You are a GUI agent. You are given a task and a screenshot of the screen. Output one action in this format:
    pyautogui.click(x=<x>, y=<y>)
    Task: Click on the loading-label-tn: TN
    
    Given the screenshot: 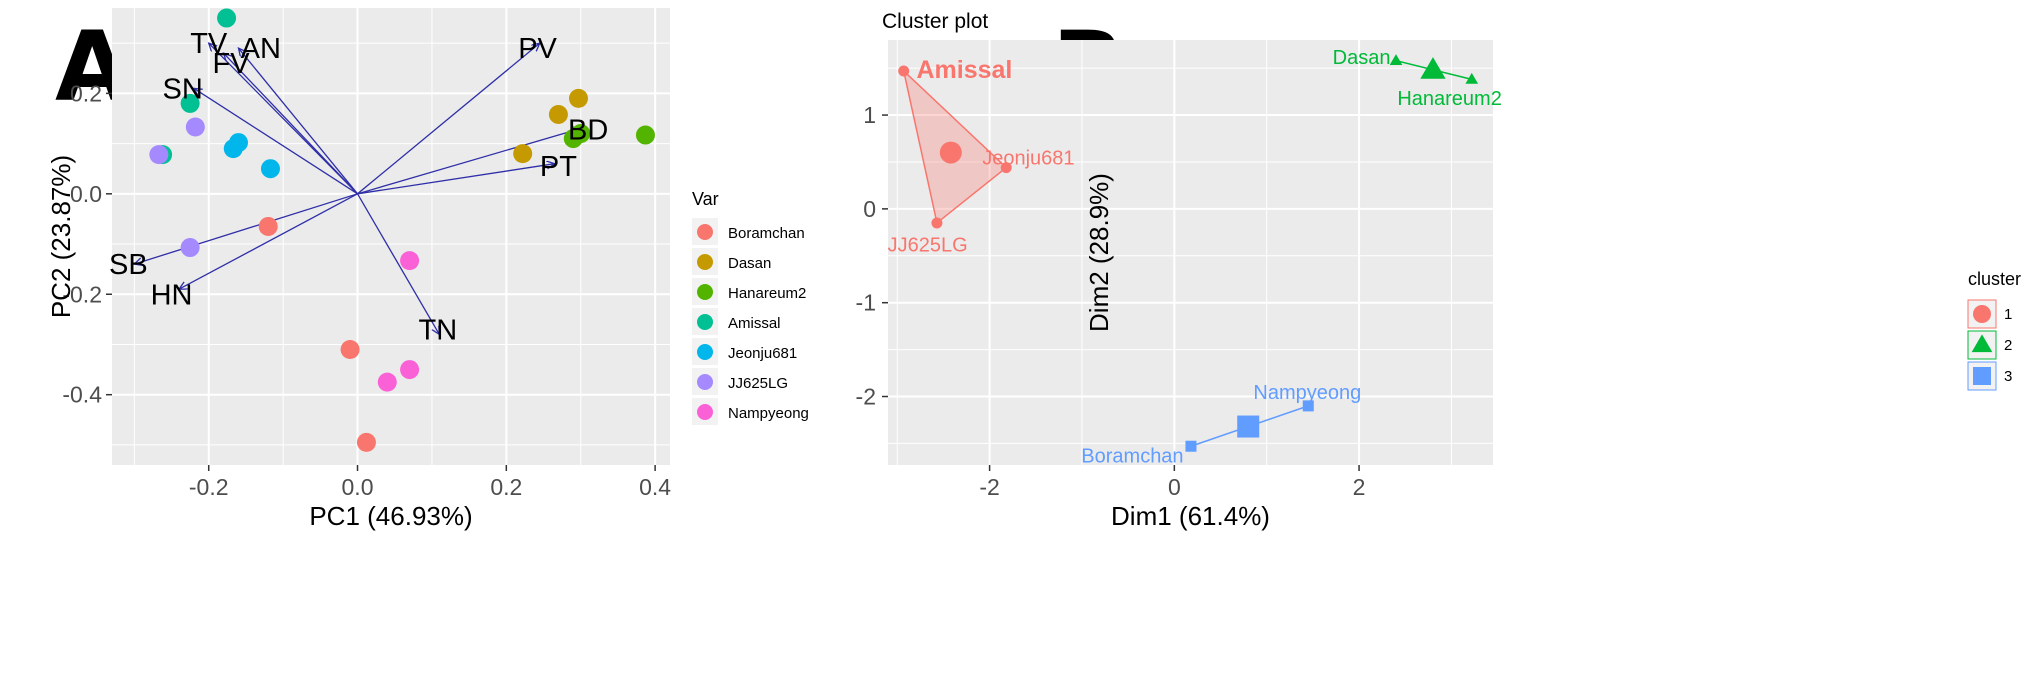 What is the action you would take?
    pyautogui.click(x=438, y=330)
    